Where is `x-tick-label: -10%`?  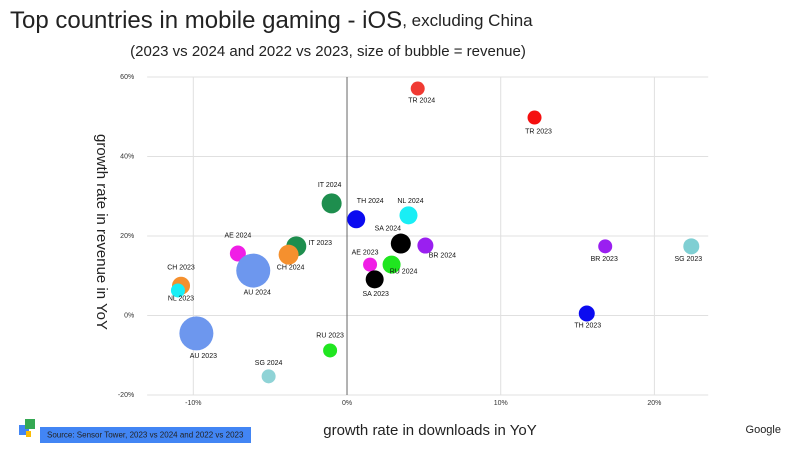
x-tick-label: -10% is located at coordinates (193, 403).